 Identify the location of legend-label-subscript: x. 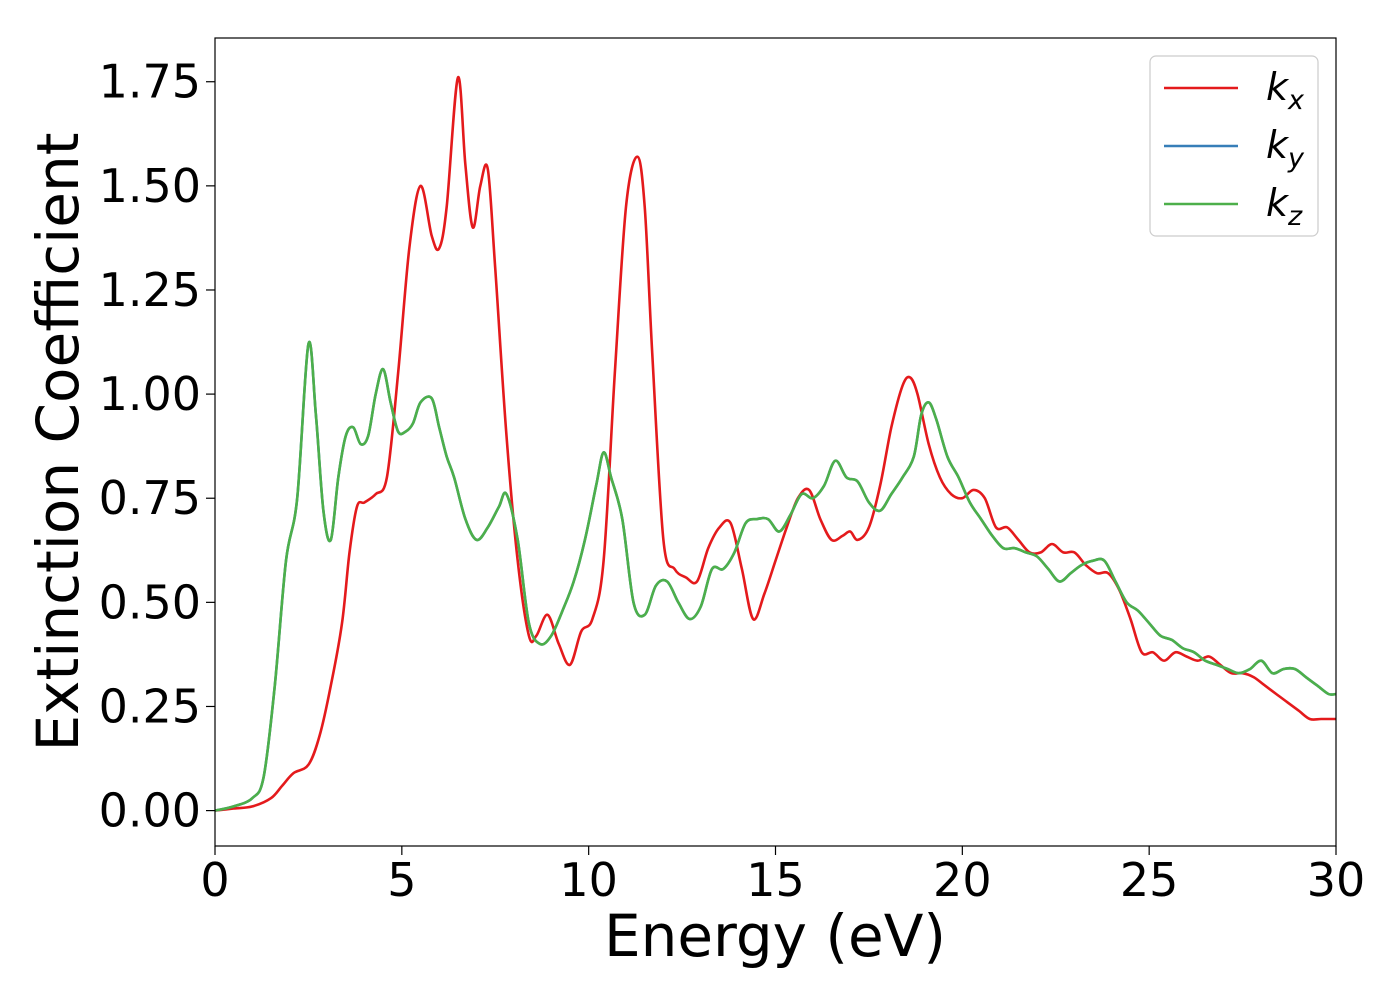
(1296, 100).